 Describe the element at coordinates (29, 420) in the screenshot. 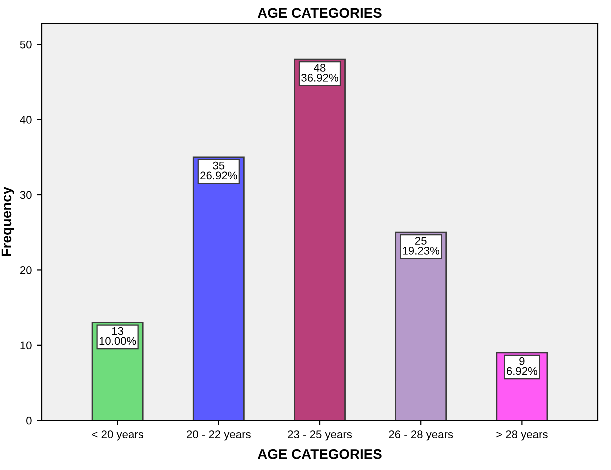

I see `y-tick-label: 0` at that location.